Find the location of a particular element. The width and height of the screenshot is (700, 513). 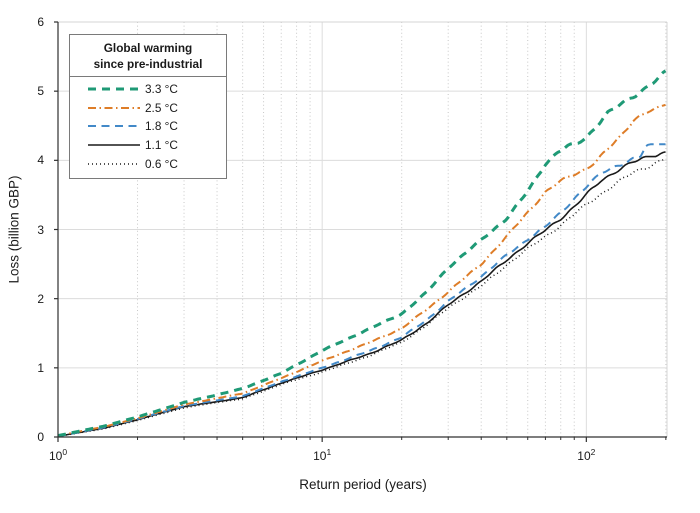

x-tick-label-10^0: 10⁰ is located at coordinates (58, 455).